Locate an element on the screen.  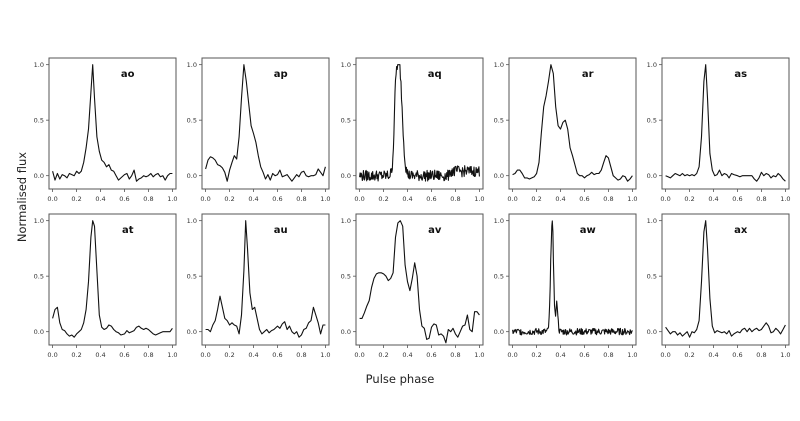
panel-ap: 0.0 0.5 1.0 0.0 0.2 0.4 0.6 0.8 1.0 ap is located at coordinates (259, 130).